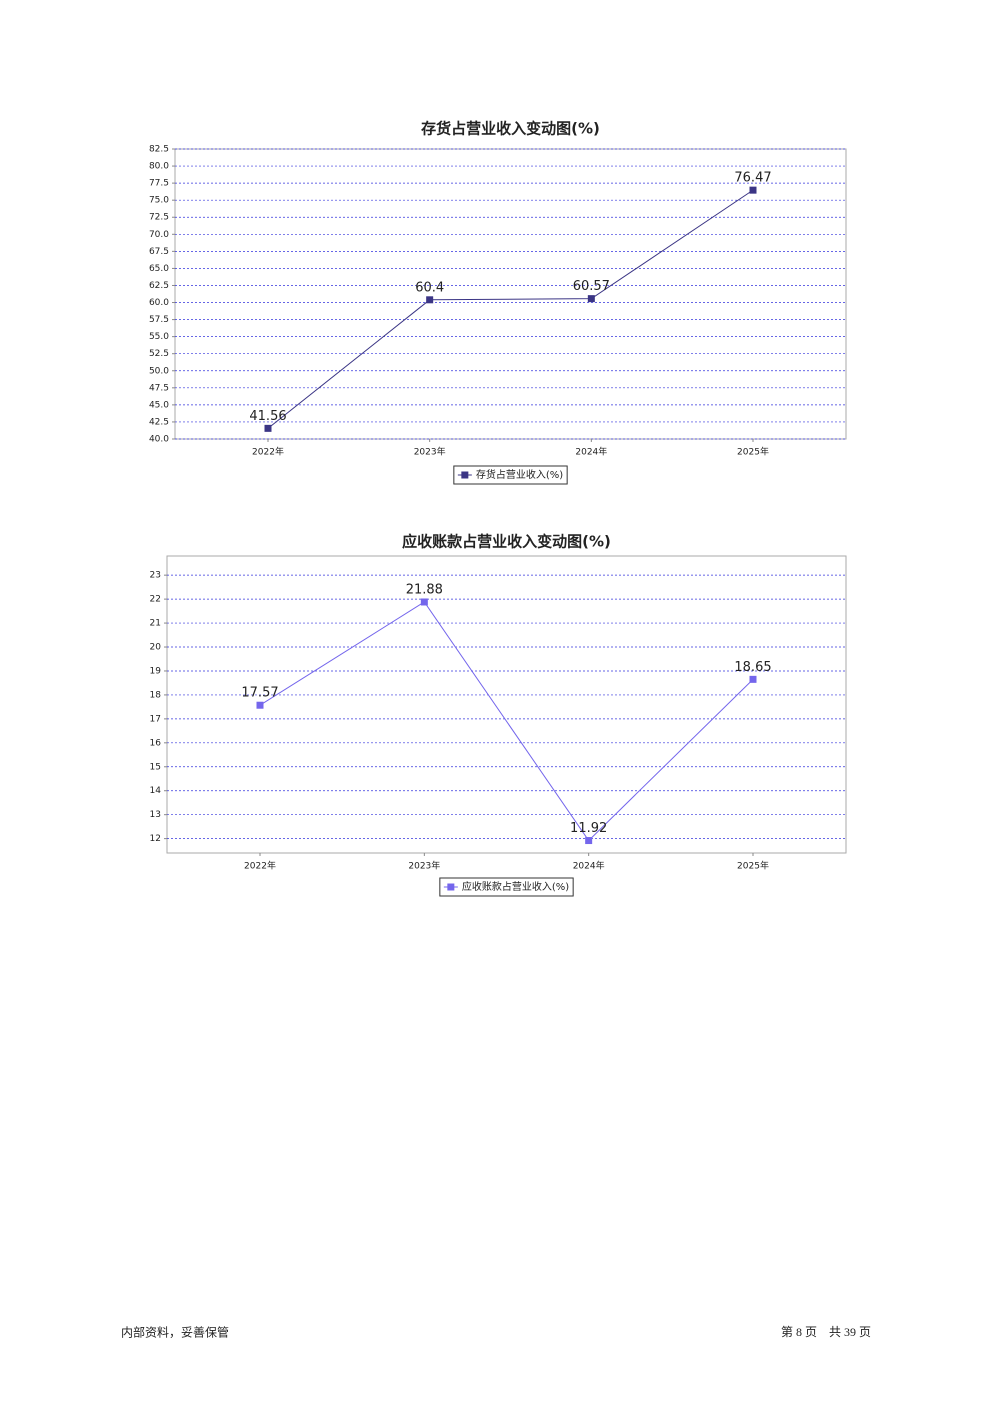 Image resolution: width=992 pixels, height=1403 pixels. What do you see at coordinates (519, 474) in the screenshot?
I see `legend-label: 存货占营业收入(%)` at bounding box center [519, 474].